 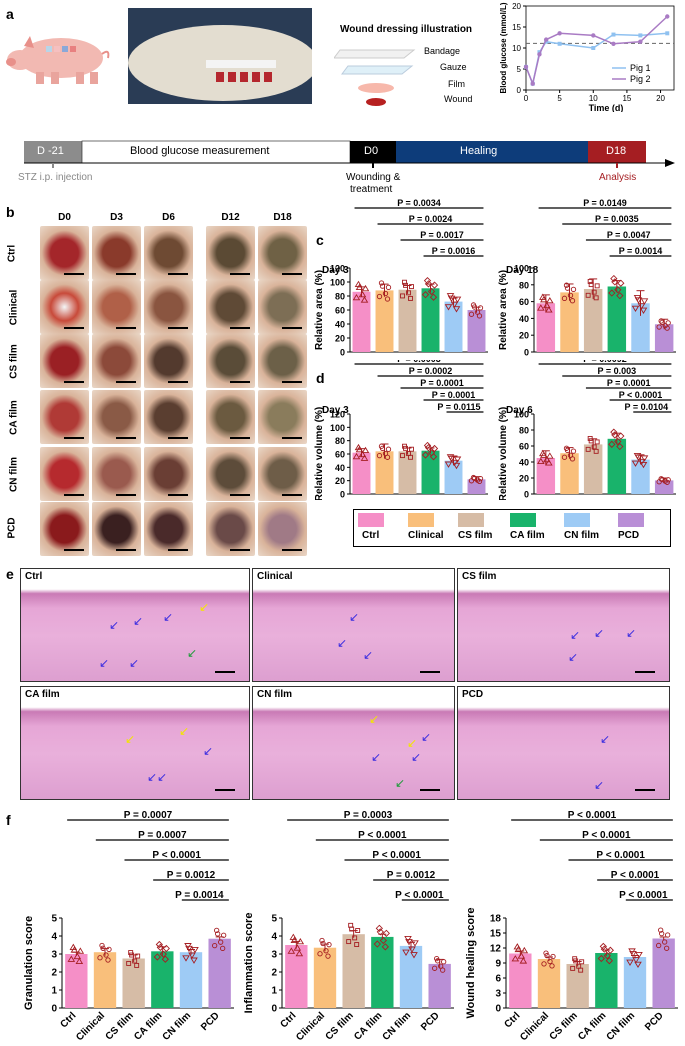 I want to click on histology-section: Ctrl ↙ ↙ ↙ ↙ ↙ ↙ ↙, so click(x=135, y=625).